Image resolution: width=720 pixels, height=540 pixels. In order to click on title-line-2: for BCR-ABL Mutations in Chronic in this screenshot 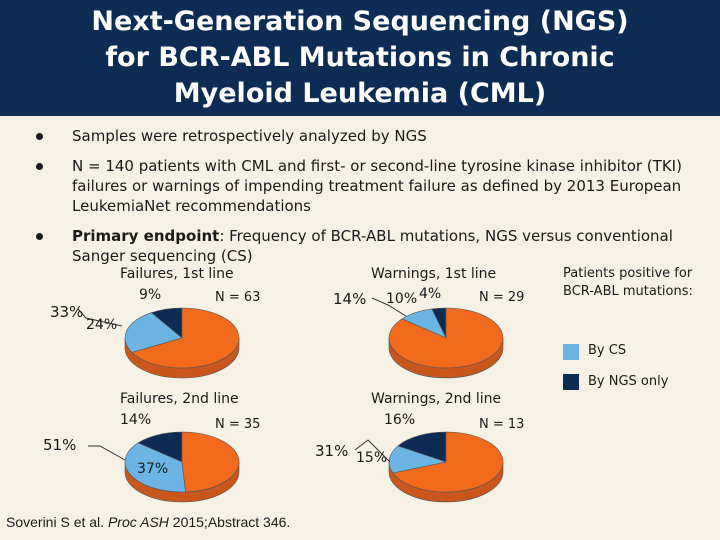, I will do `click(360, 57)`.